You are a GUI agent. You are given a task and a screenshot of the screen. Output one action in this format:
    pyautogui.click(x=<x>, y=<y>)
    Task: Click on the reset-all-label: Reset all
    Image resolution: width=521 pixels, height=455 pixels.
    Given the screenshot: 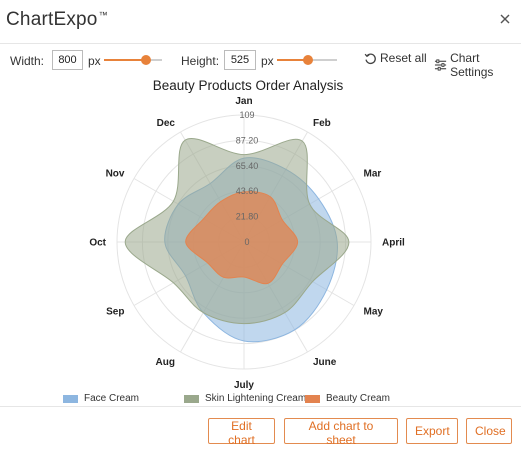 What is the action you would take?
    pyautogui.click(x=403, y=58)
    